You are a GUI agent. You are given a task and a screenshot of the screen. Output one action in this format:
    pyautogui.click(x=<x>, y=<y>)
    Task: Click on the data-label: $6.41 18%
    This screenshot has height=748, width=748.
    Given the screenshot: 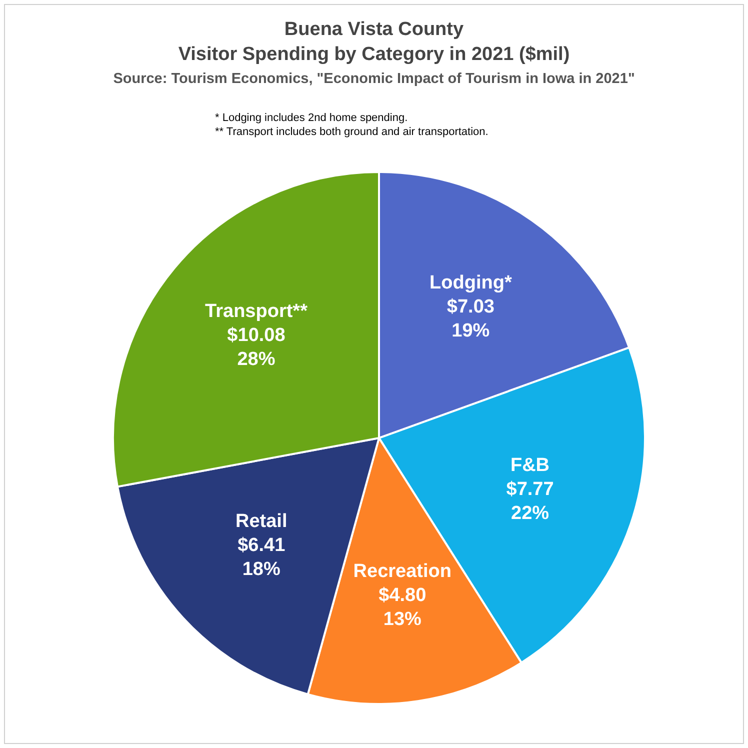 What is the action you would take?
    pyautogui.click(x=262, y=557)
    